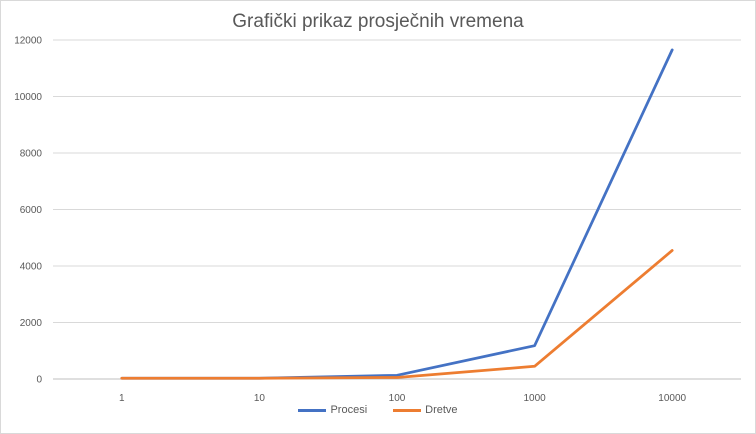 Image resolution: width=756 pixels, height=434 pixels. I want to click on x-tick-label: 1000, so click(534, 398).